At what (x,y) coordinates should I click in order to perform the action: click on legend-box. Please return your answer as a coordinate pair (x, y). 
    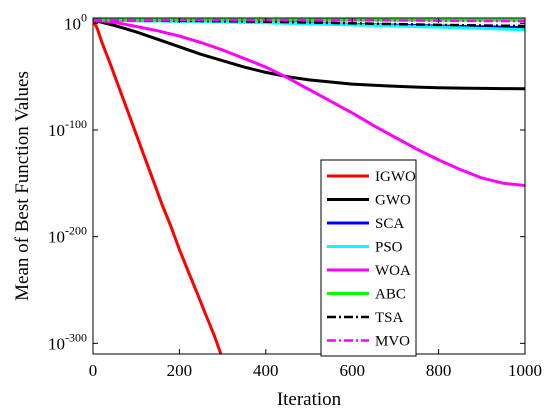
    Looking at the image, I should click on (368, 258).